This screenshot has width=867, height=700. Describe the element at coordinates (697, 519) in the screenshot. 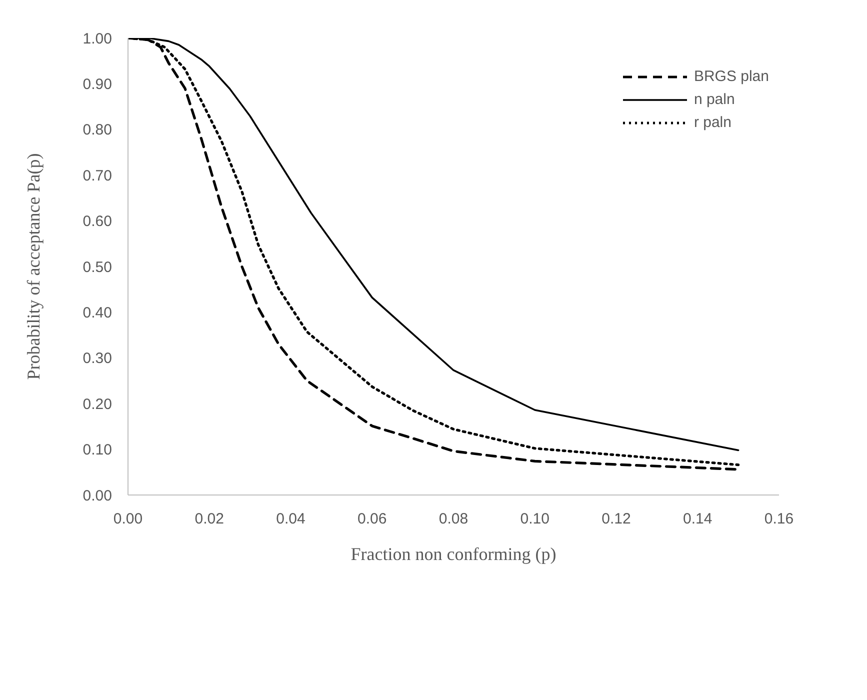

I see `x-tick-label: 0.14` at that location.